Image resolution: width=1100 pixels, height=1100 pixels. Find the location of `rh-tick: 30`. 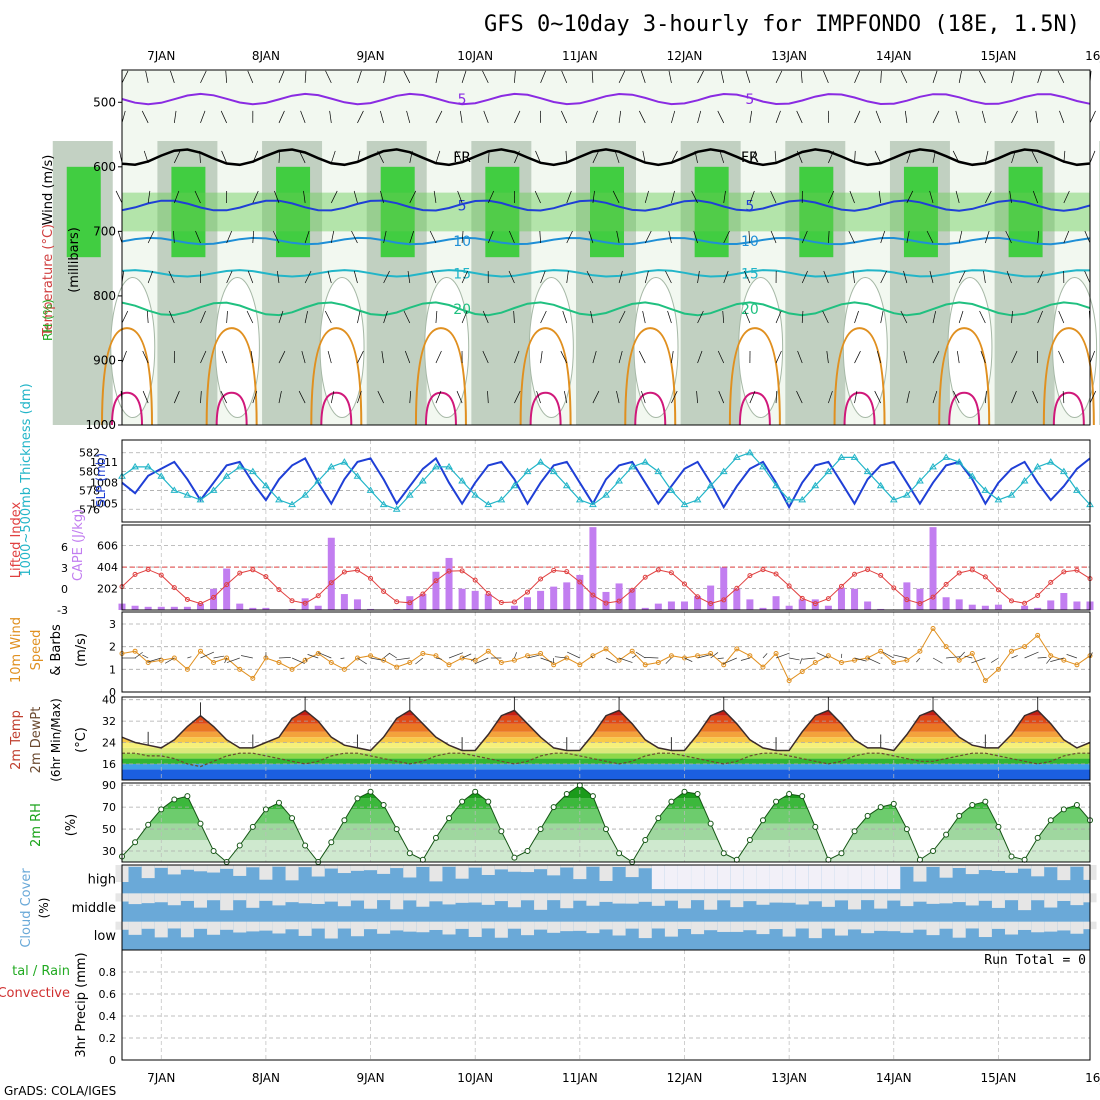

rh-tick: 30 is located at coordinates (109, 851).